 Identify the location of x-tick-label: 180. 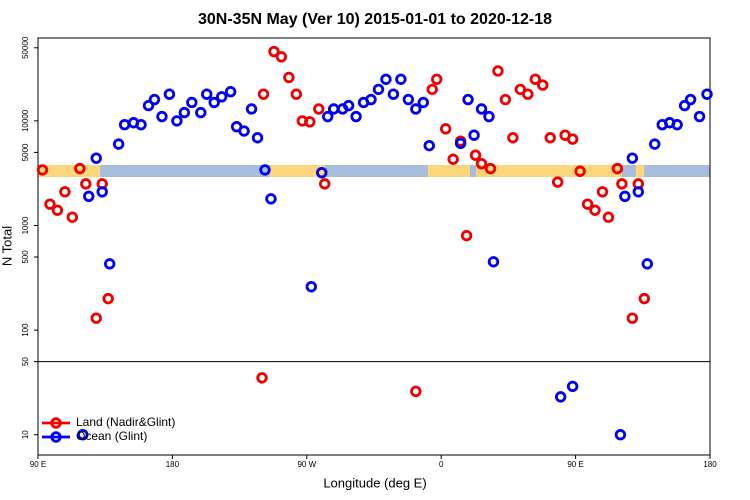
(710, 464).